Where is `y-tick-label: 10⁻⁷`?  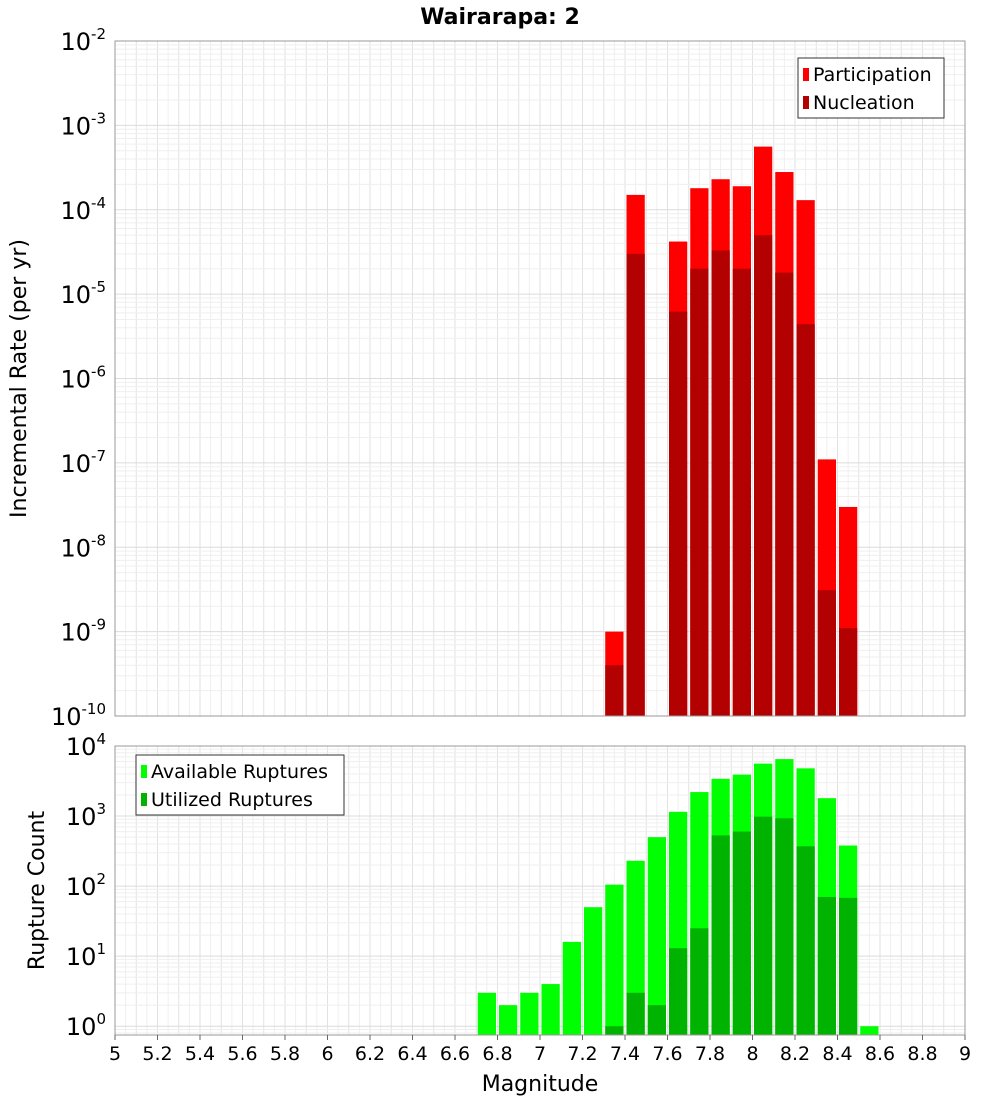
y-tick-label: 10⁻⁷ is located at coordinates (83, 462).